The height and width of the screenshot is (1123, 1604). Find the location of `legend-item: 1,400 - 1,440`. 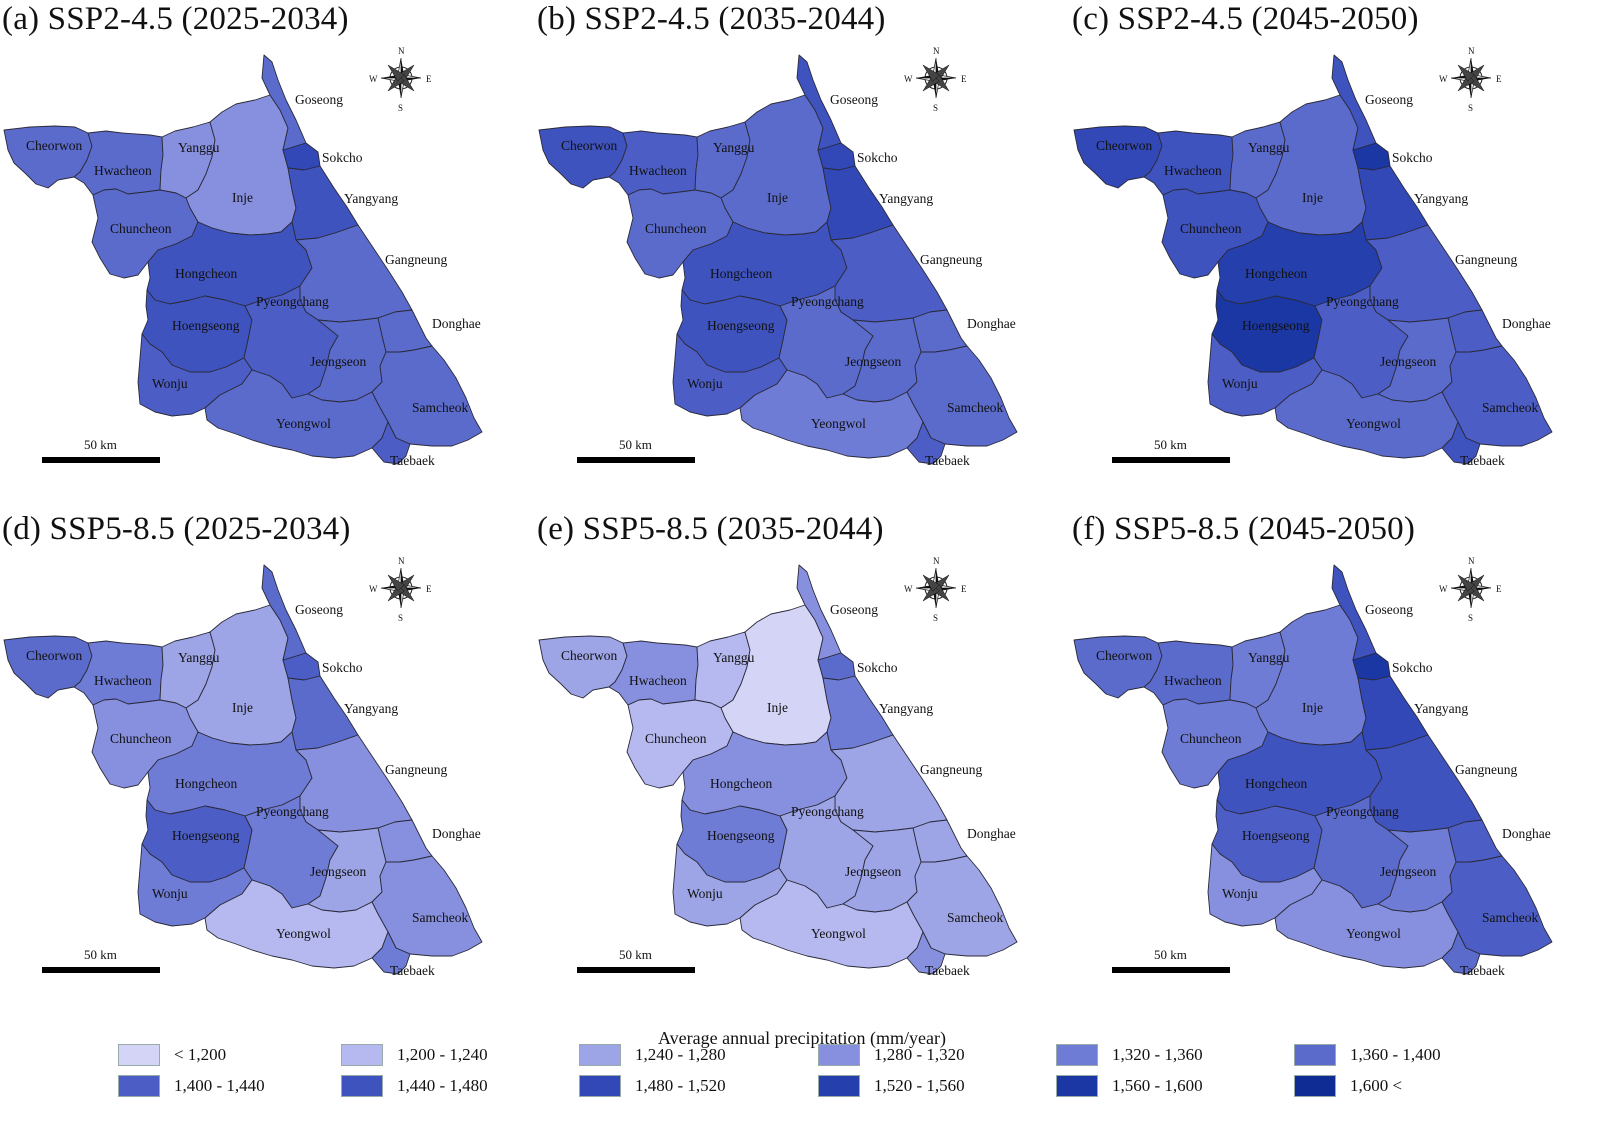

legend-item: 1,400 - 1,440 is located at coordinates (191, 1086).